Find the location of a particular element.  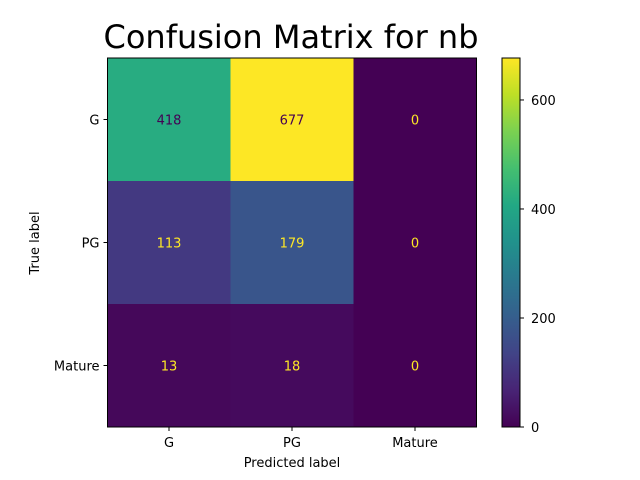

x-tick-label: Mature is located at coordinates (415, 443).